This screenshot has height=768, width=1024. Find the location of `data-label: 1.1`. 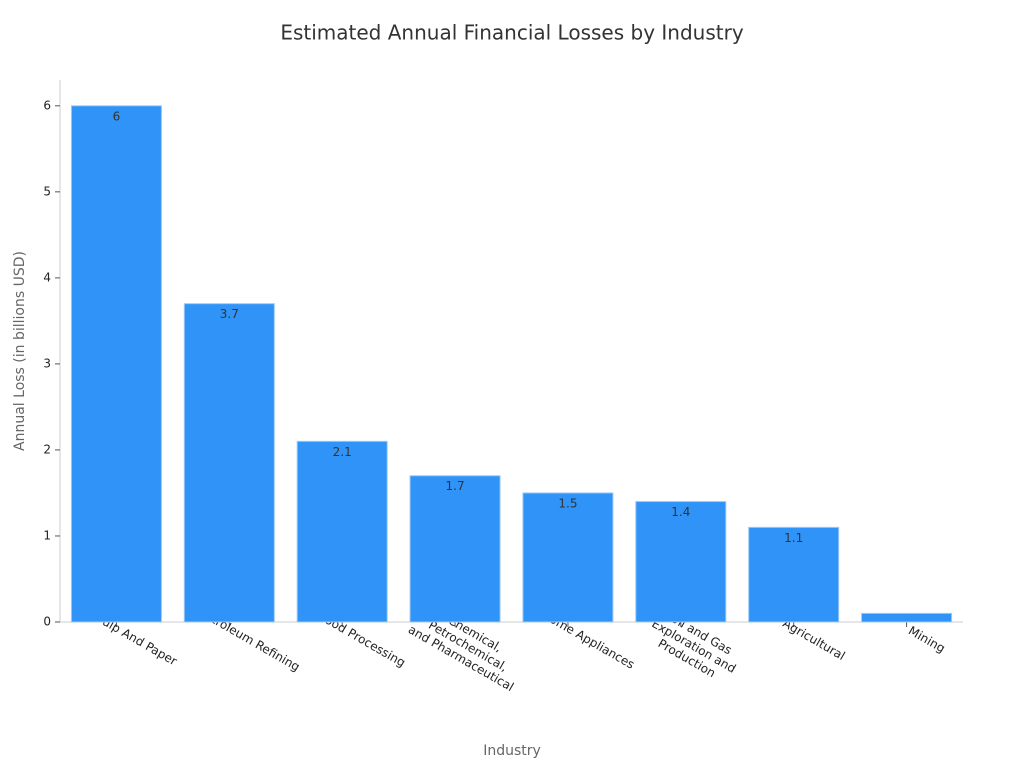

data-label: 1.1 is located at coordinates (793, 538).